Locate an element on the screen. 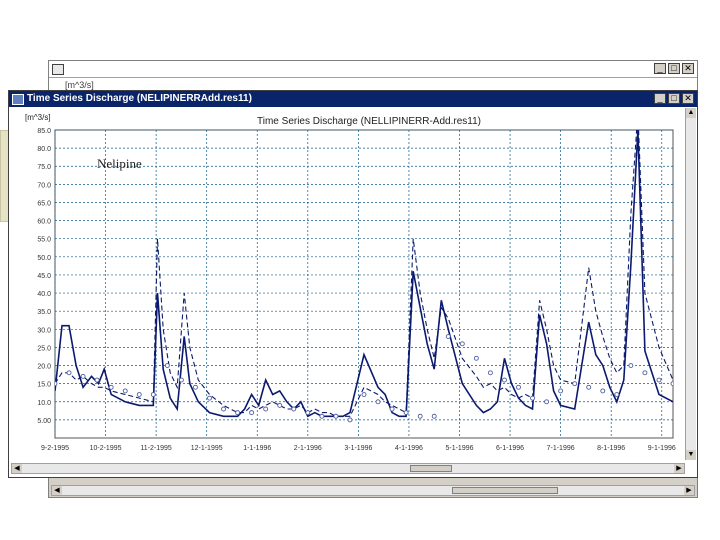 This screenshot has width=720, height=540. y-tick-label: 80.0 is located at coordinates (44, 149).